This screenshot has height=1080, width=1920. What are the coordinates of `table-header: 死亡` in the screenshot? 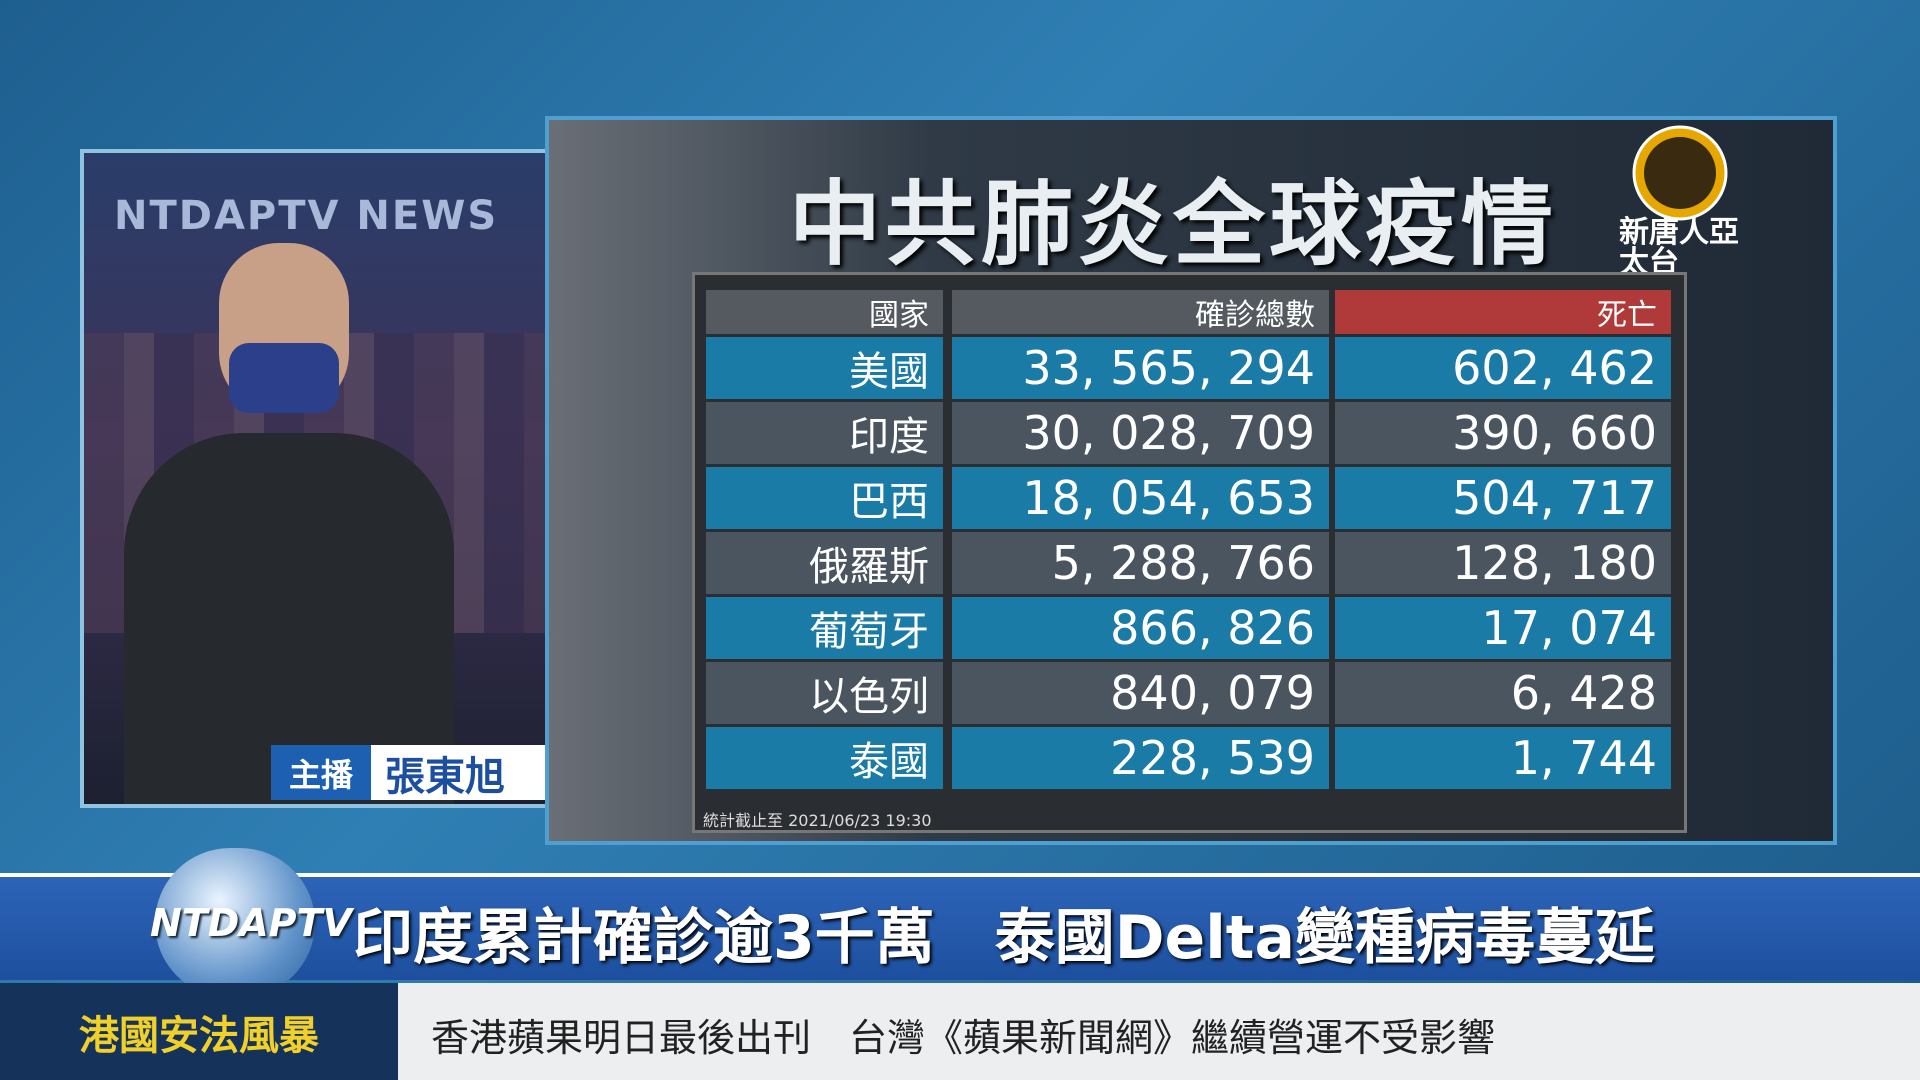 It's located at (1503, 312).